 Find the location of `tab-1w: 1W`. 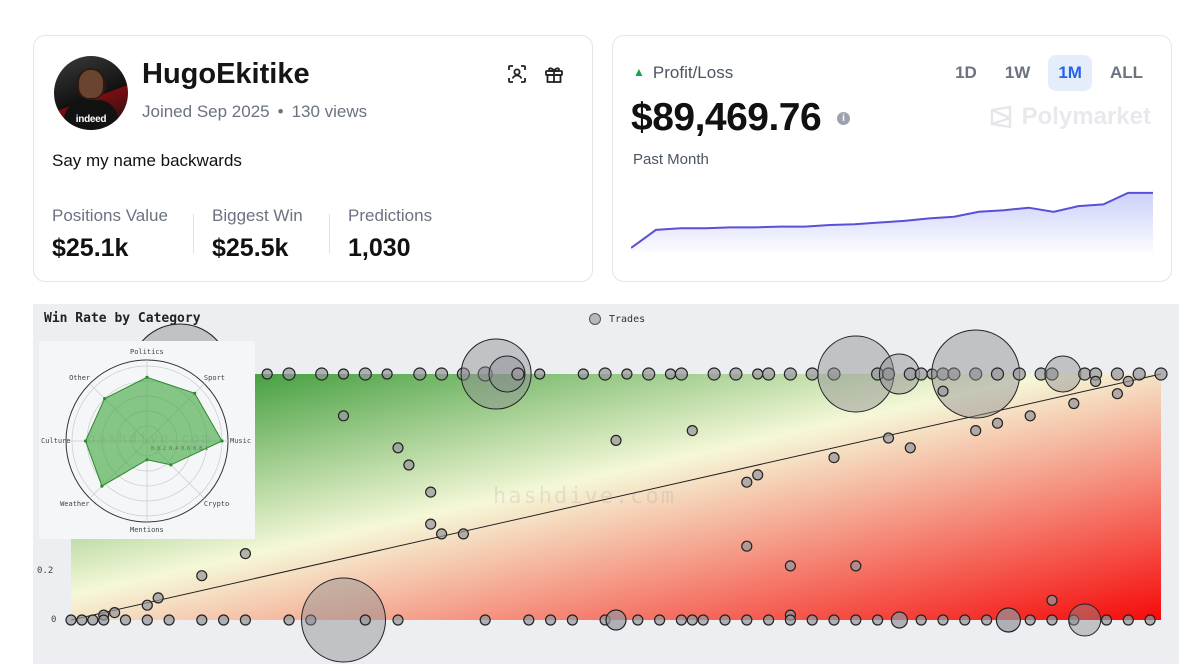

tab-1w: 1W is located at coordinates (1017, 72).